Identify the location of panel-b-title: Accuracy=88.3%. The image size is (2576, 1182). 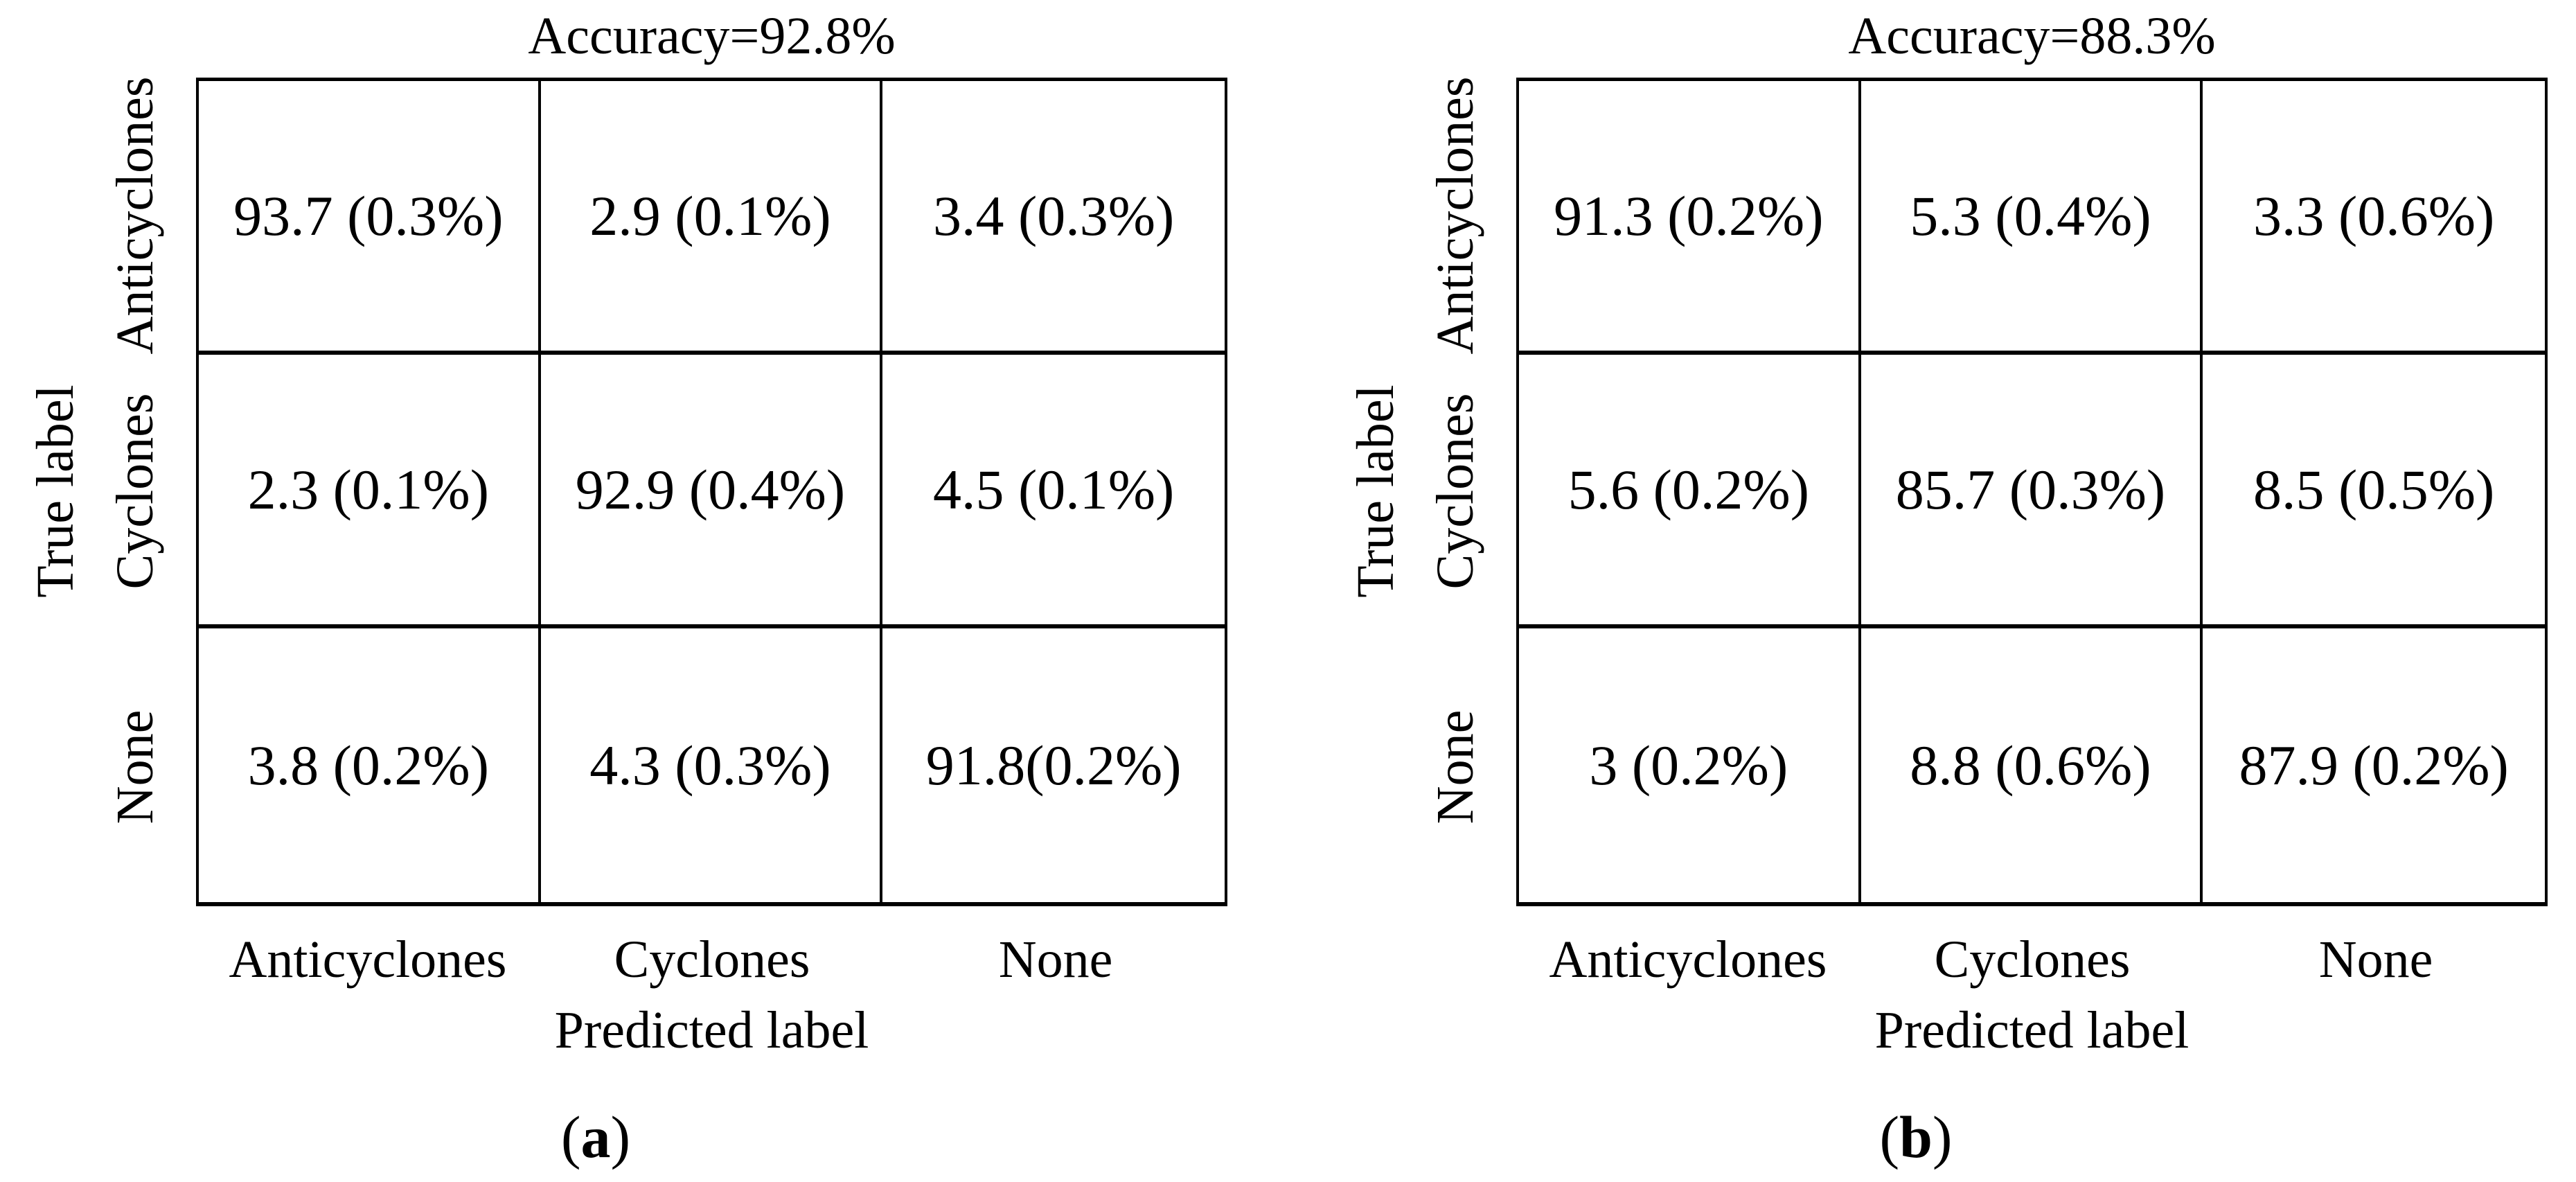
(2032, 36).